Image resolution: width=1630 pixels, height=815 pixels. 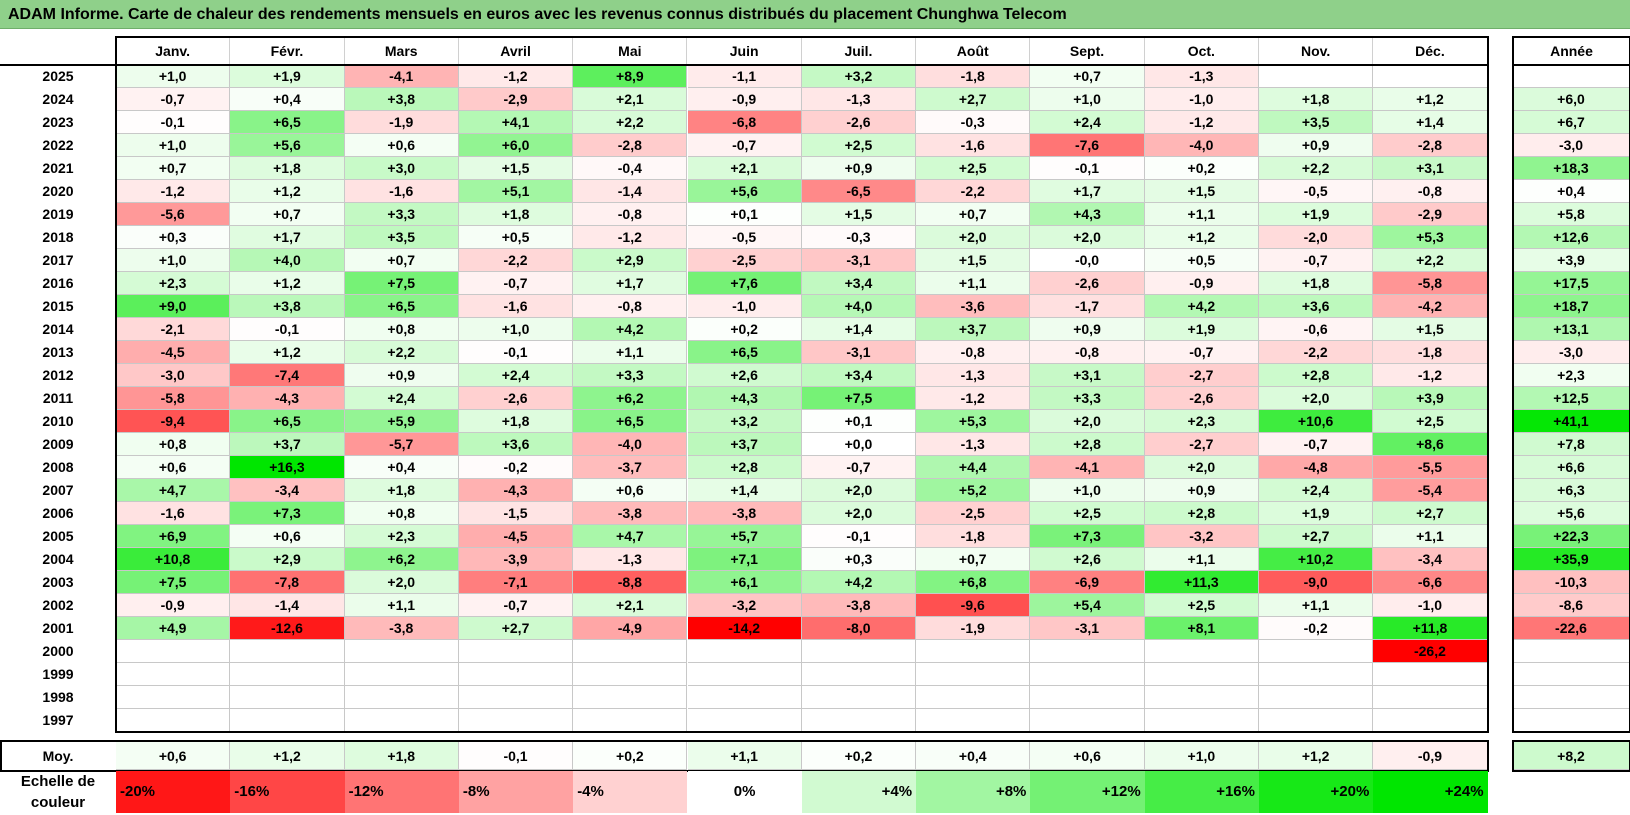 I want to click on annual-header: Année, so click(x=1571, y=51).